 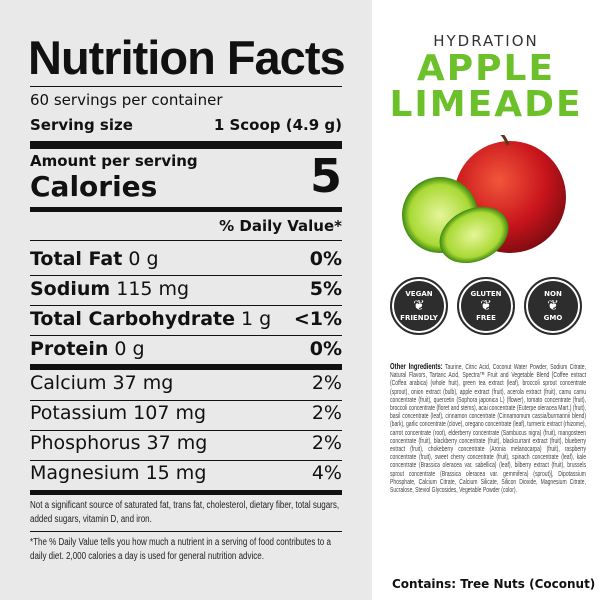 What do you see at coordinates (118, 473) in the screenshot?
I see `mineral-label: Magnesium 15 mg` at bounding box center [118, 473].